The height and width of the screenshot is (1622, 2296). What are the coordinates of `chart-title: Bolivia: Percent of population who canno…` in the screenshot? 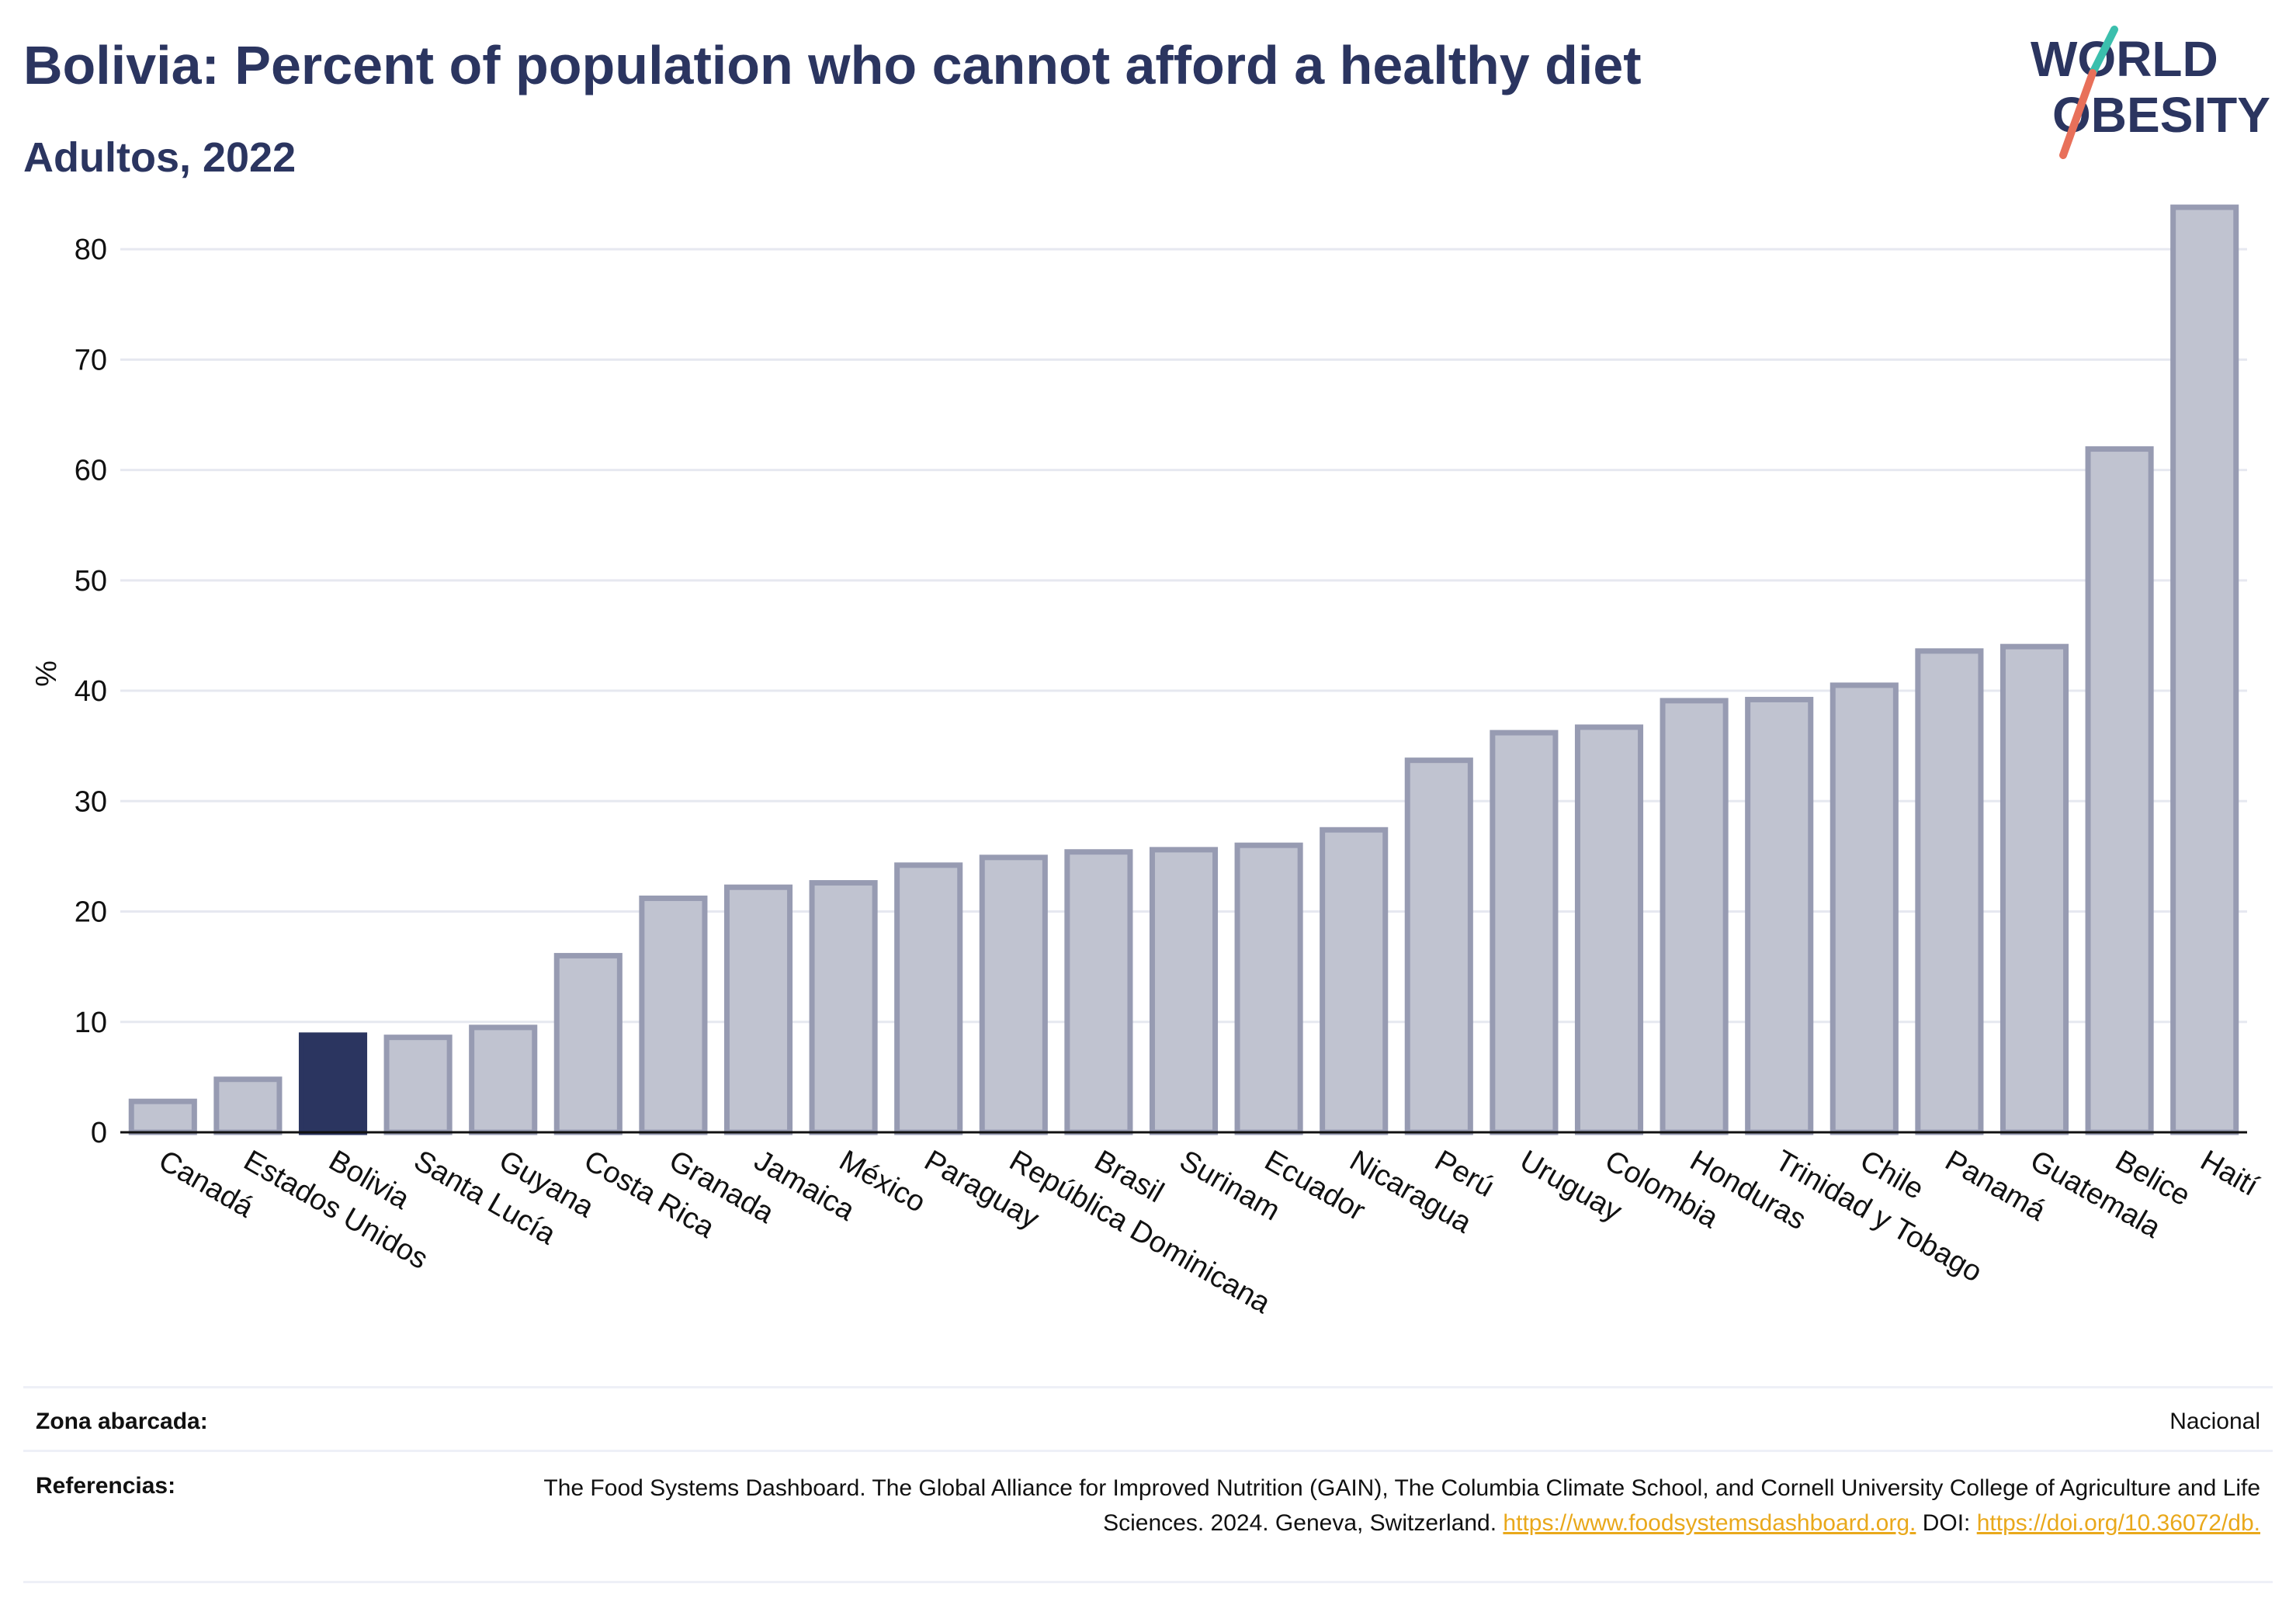 It's located at (832, 65).